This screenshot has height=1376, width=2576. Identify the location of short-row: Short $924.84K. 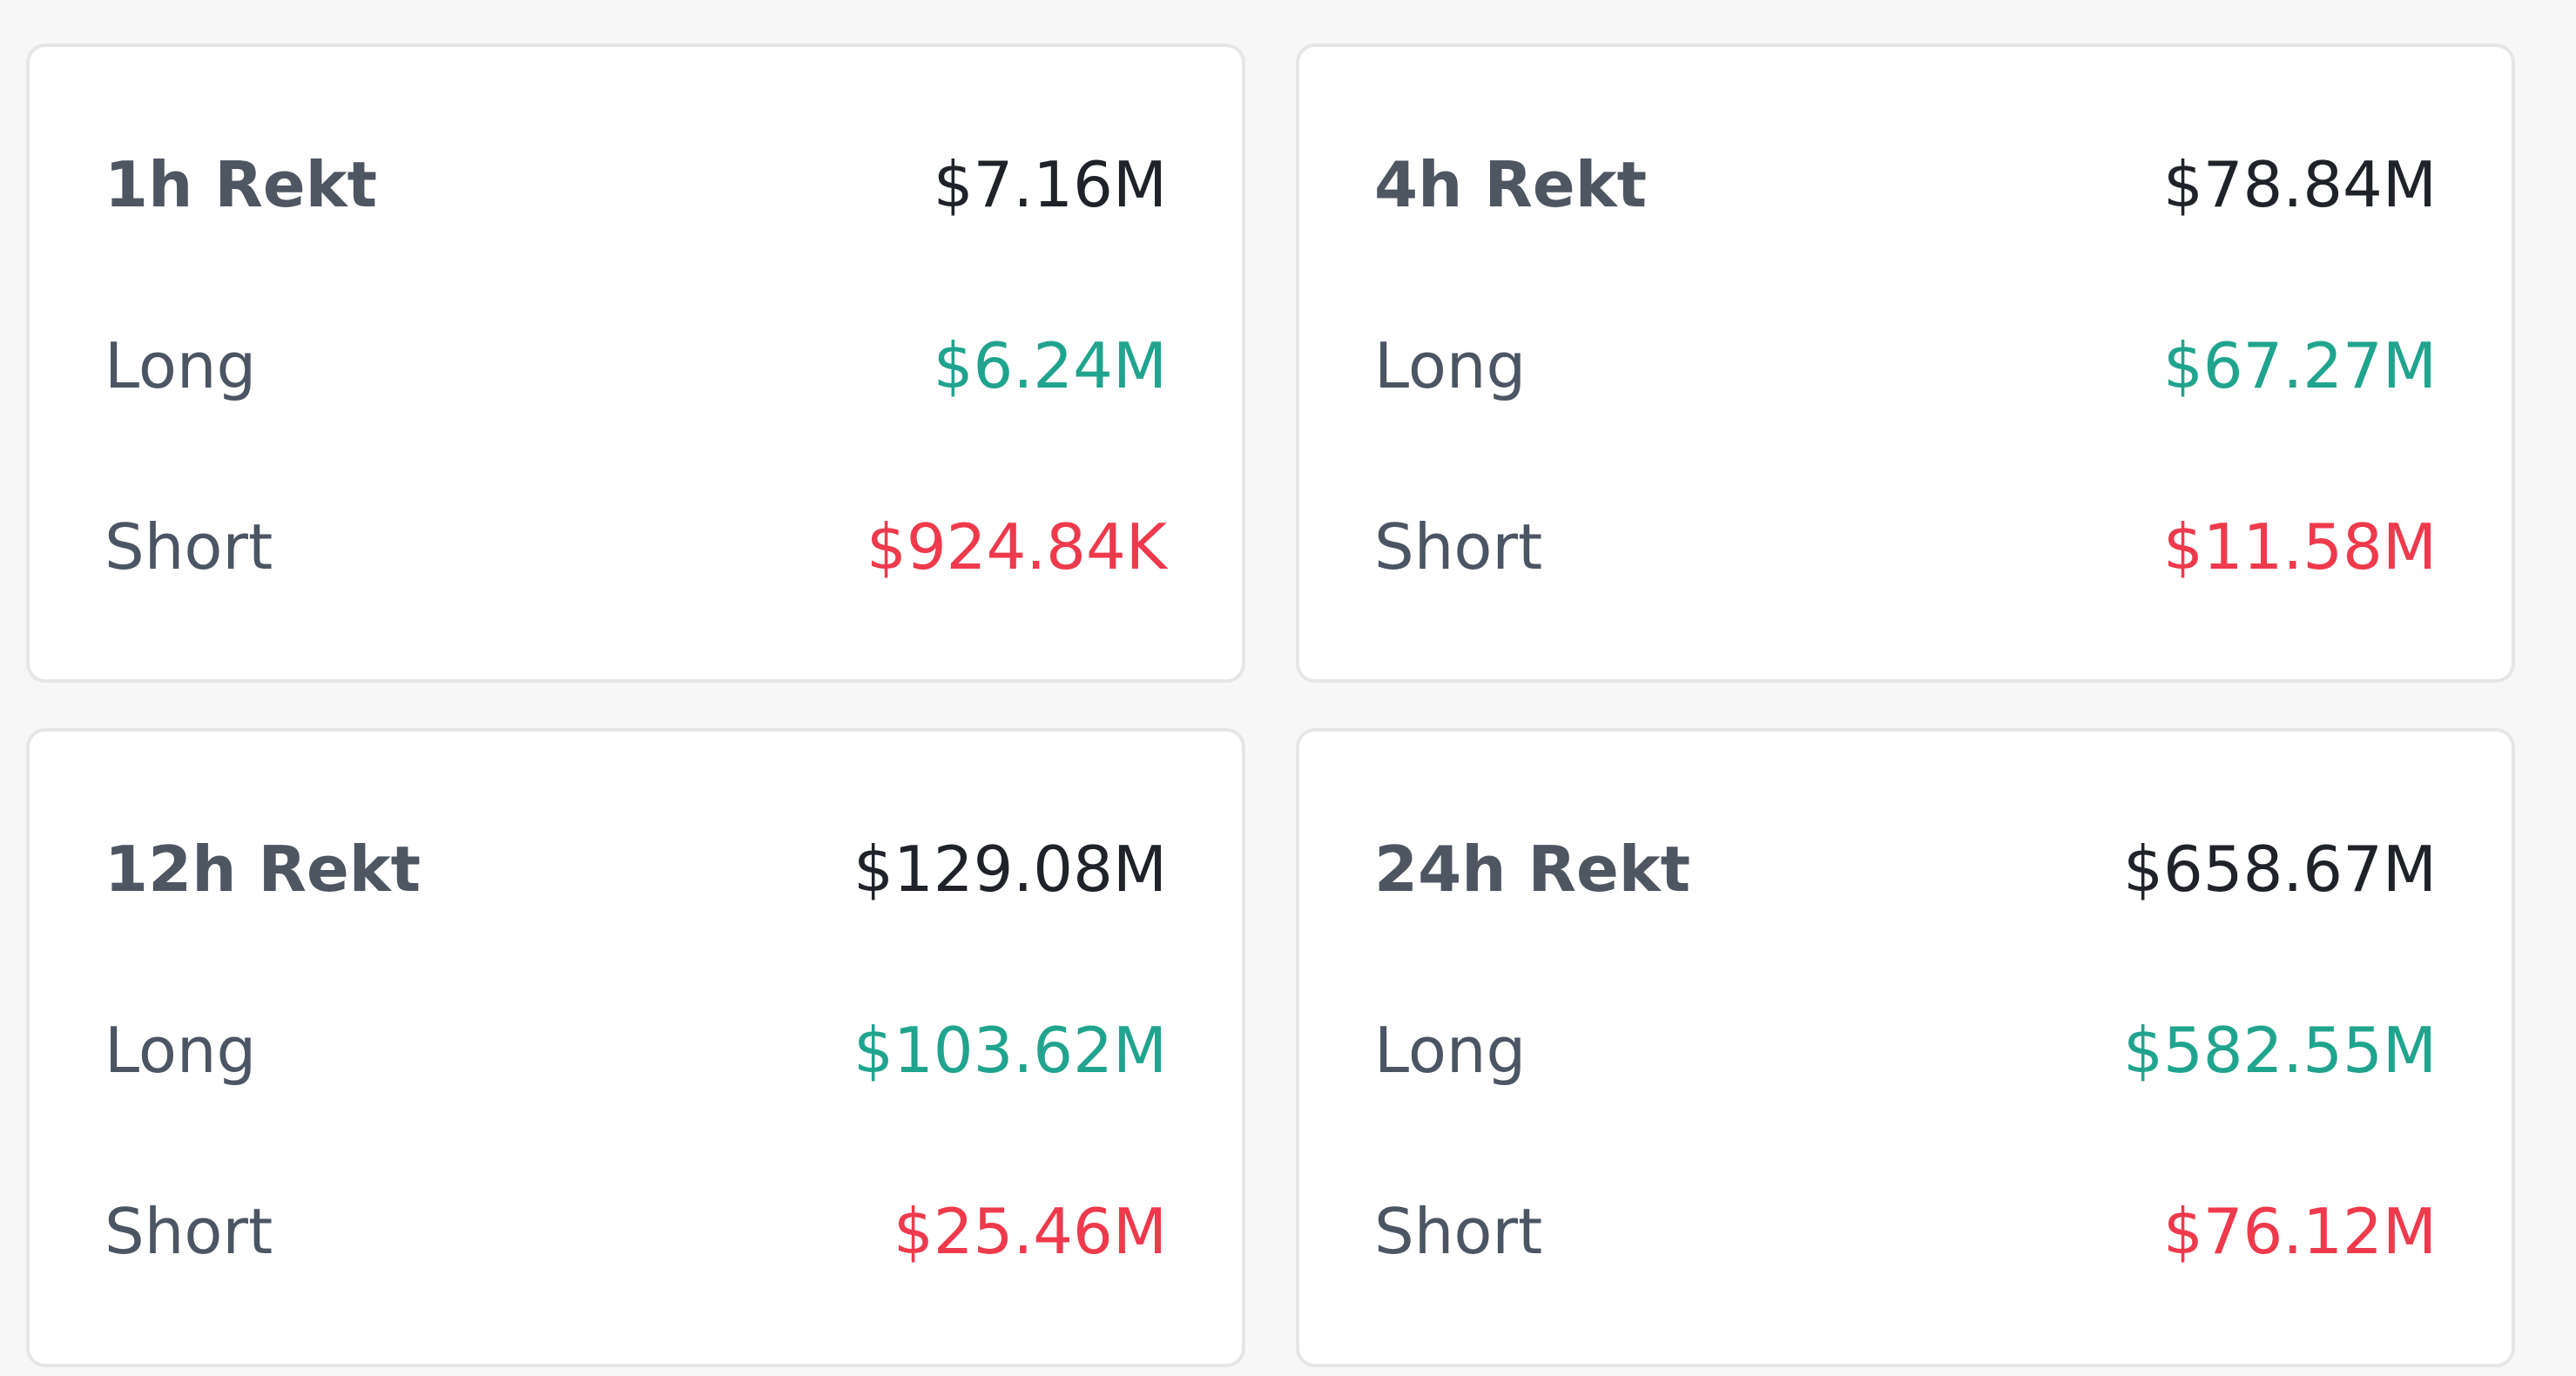
(636, 547).